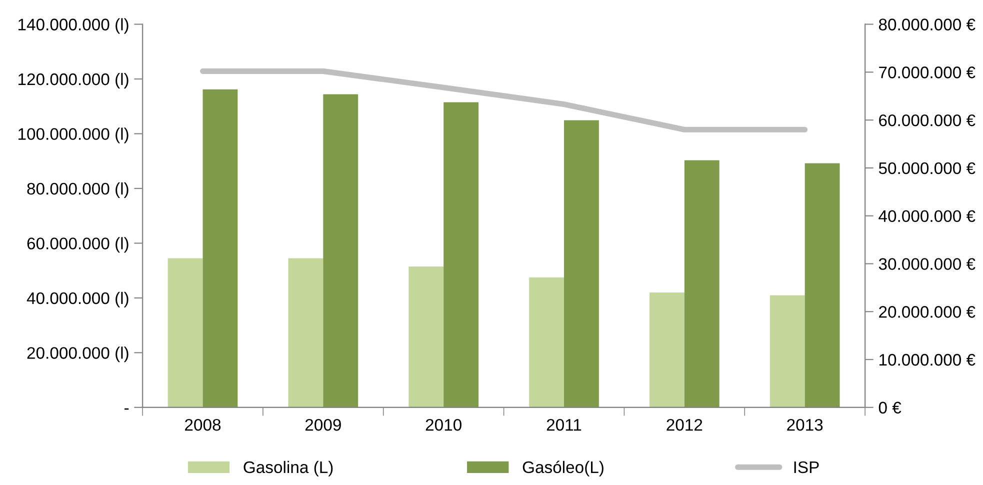 The height and width of the screenshot is (485, 983). I want to click on x-tick-label: 2010, so click(444, 424).